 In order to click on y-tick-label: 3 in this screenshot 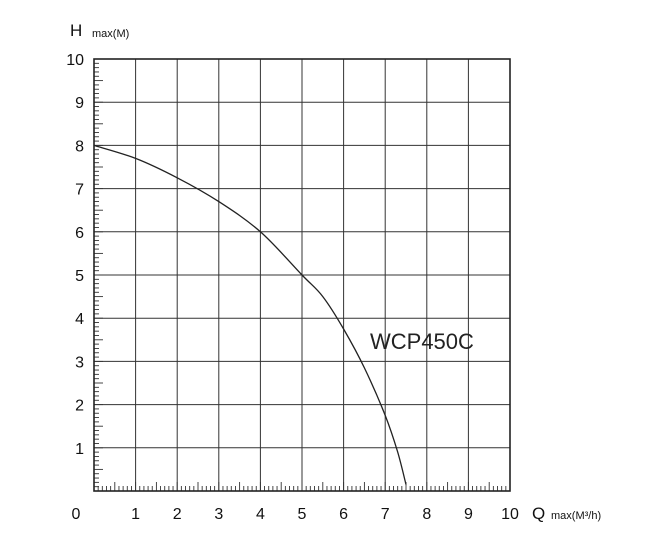, I will do `click(79, 362)`.